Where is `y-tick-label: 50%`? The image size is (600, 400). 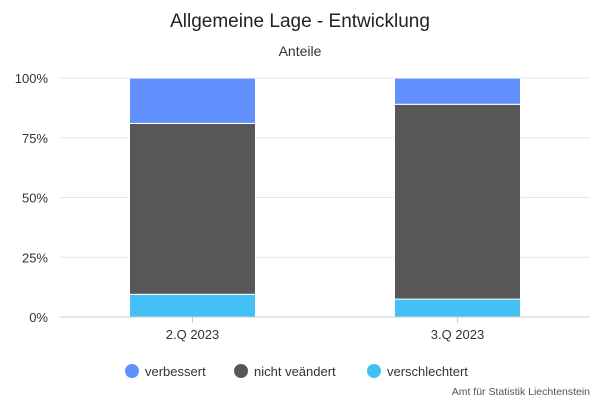 y-tick-label: 50% is located at coordinates (35, 198).